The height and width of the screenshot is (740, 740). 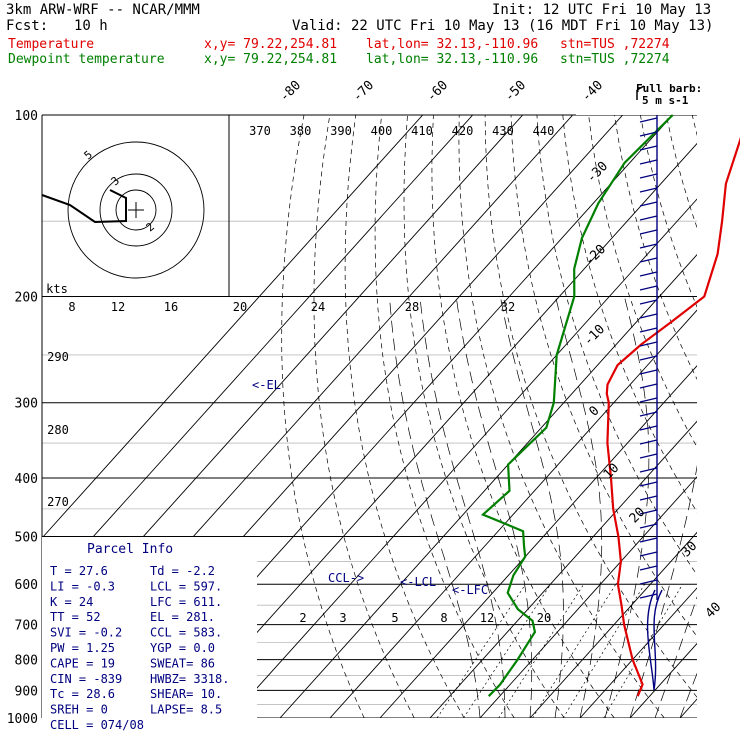 I want to click on mixing-ratio-label: 3, so click(x=342, y=618).